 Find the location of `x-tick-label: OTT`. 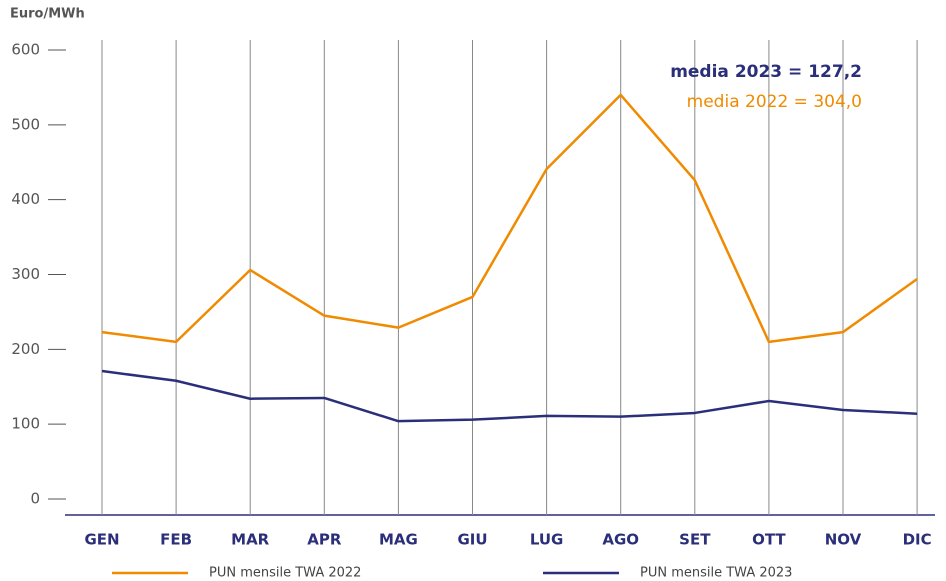

x-tick-label: OTT is located at coordinates (769, 540).